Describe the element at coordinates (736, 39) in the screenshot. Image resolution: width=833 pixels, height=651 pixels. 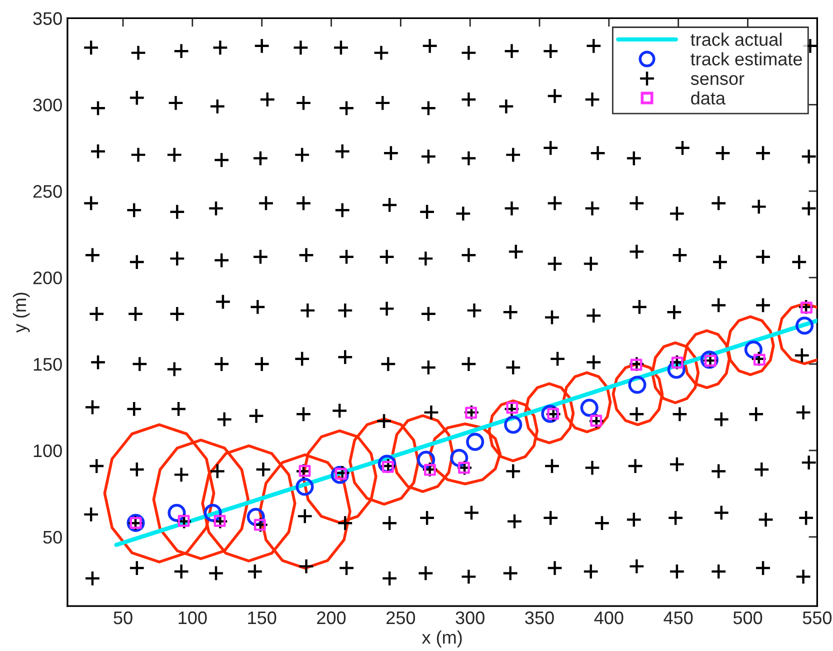
I see `legend-label: track actual` at that location.